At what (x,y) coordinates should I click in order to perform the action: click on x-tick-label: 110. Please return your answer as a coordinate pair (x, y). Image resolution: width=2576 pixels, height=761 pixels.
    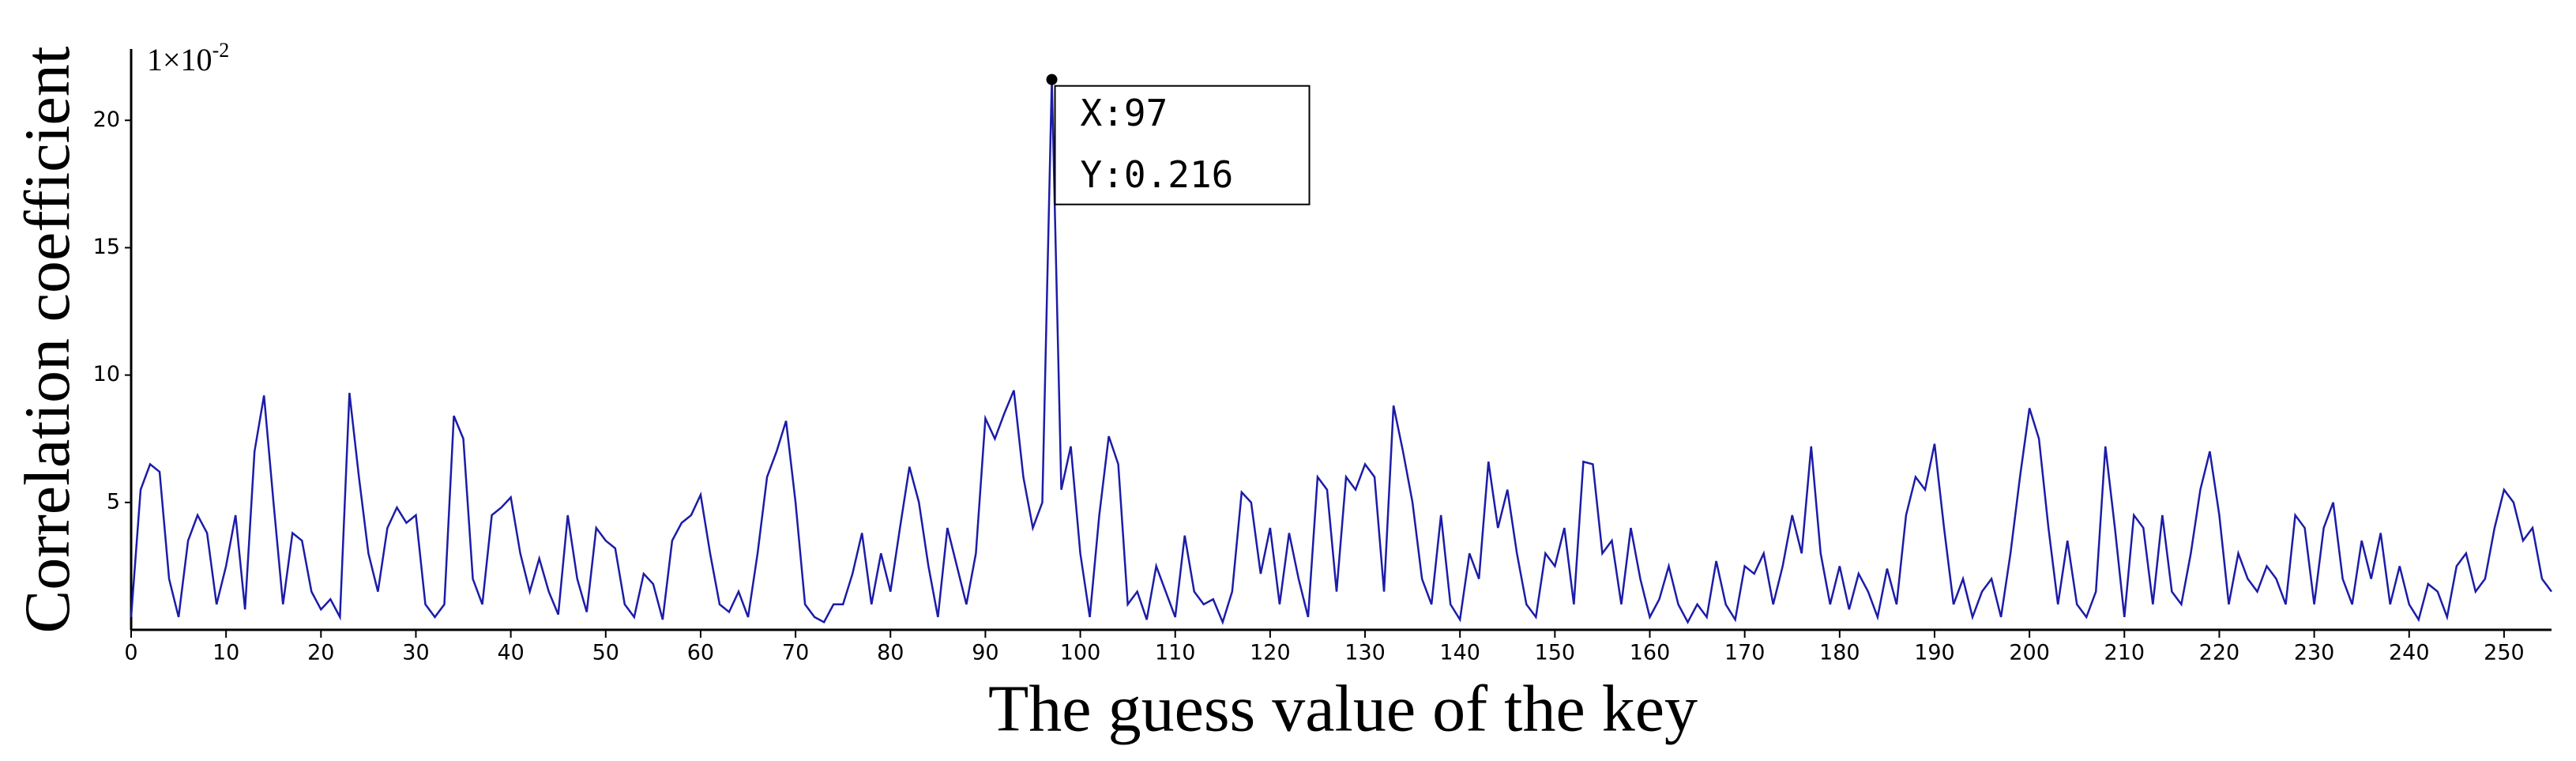
    Looking at the image, I should click on (1176, 653).